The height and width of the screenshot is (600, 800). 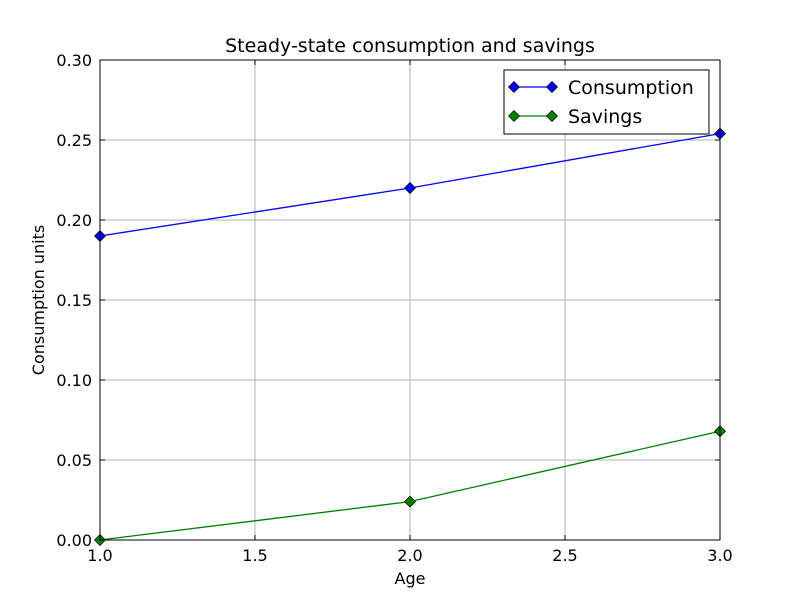 What do you see at coordinates (719, 555) in the screenshot?
I see `x-tick-label: 3.0` at bounding box center [719, 555].